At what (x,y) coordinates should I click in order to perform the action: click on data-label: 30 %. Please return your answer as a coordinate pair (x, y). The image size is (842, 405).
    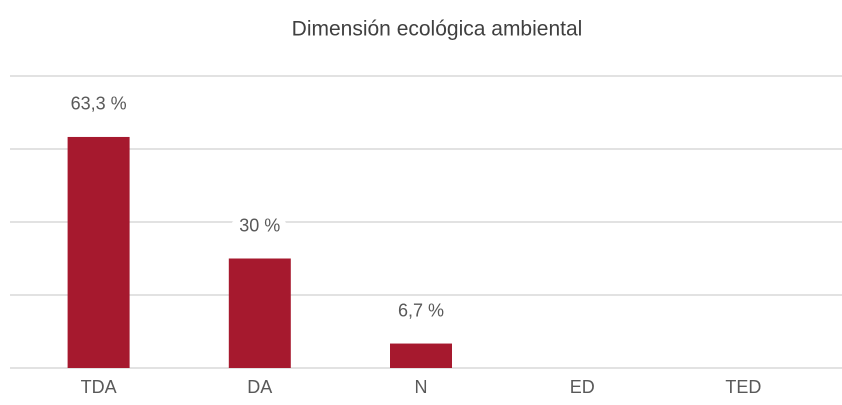
    Looking at the image, I should click on (259, 225).